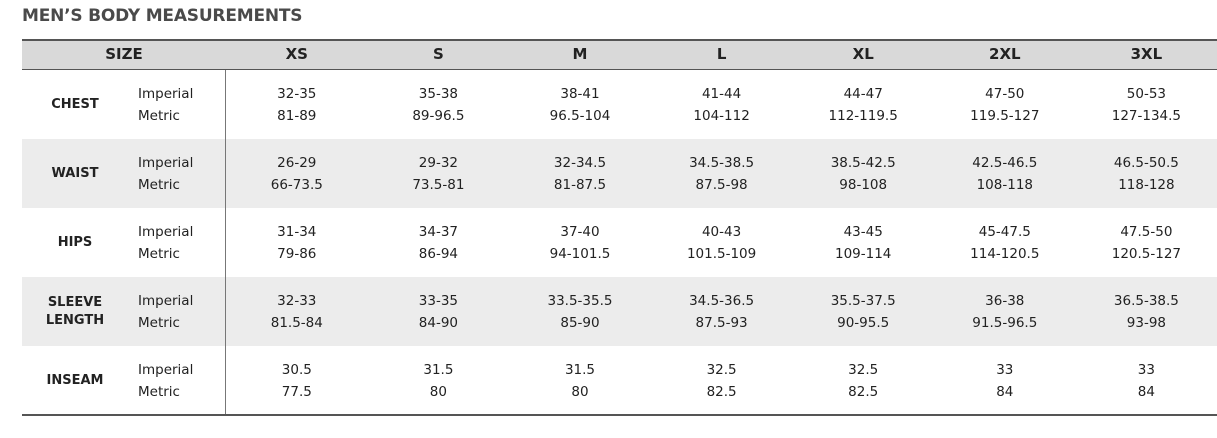  What do you see at coordinates (721, 94) in the screenshot?
I see `value-cell: 41-44` at bounding box center [721, 94].